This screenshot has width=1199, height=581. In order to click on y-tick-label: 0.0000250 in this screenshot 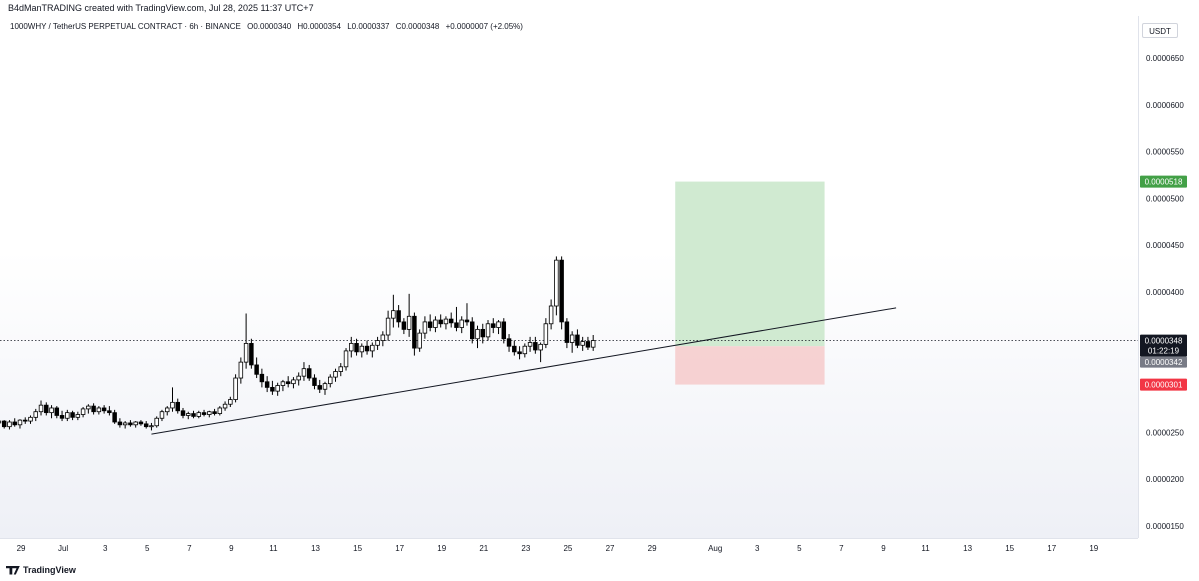, I will do `click(1165, 432)`.